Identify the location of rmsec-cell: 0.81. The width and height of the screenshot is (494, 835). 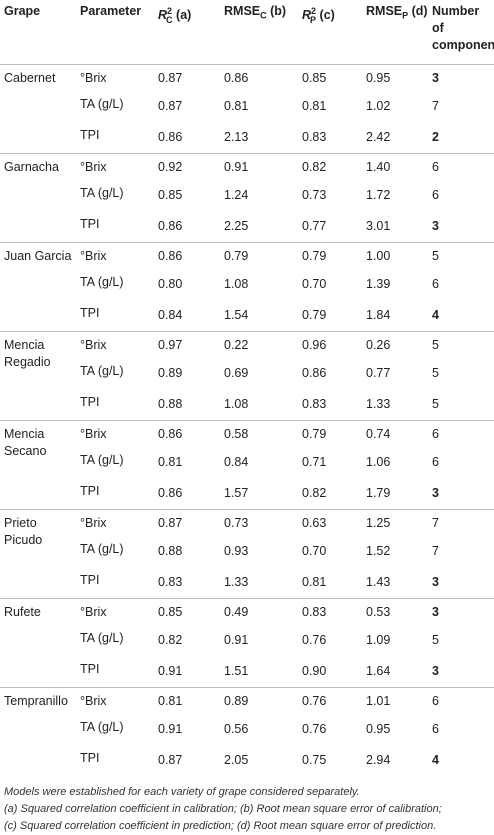
(236, 106).